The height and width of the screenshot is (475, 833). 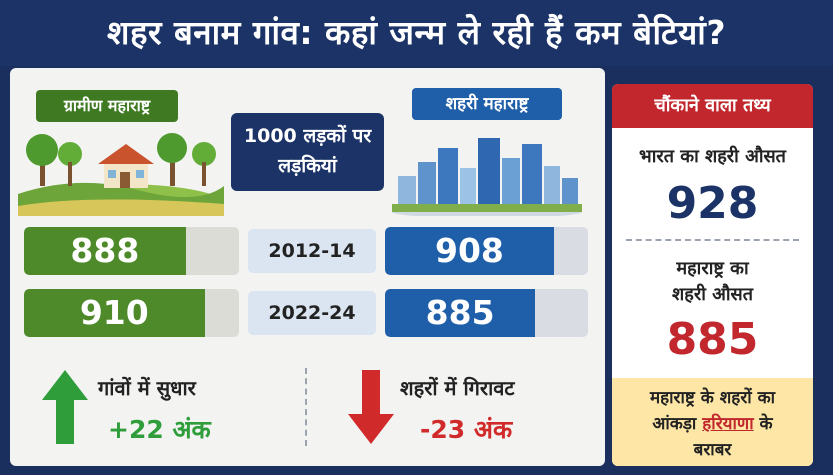 What do you see at coordinates (487, 177) in the screenshot?
I see `city-skyline-illustration` at bounding box center [487, 177].